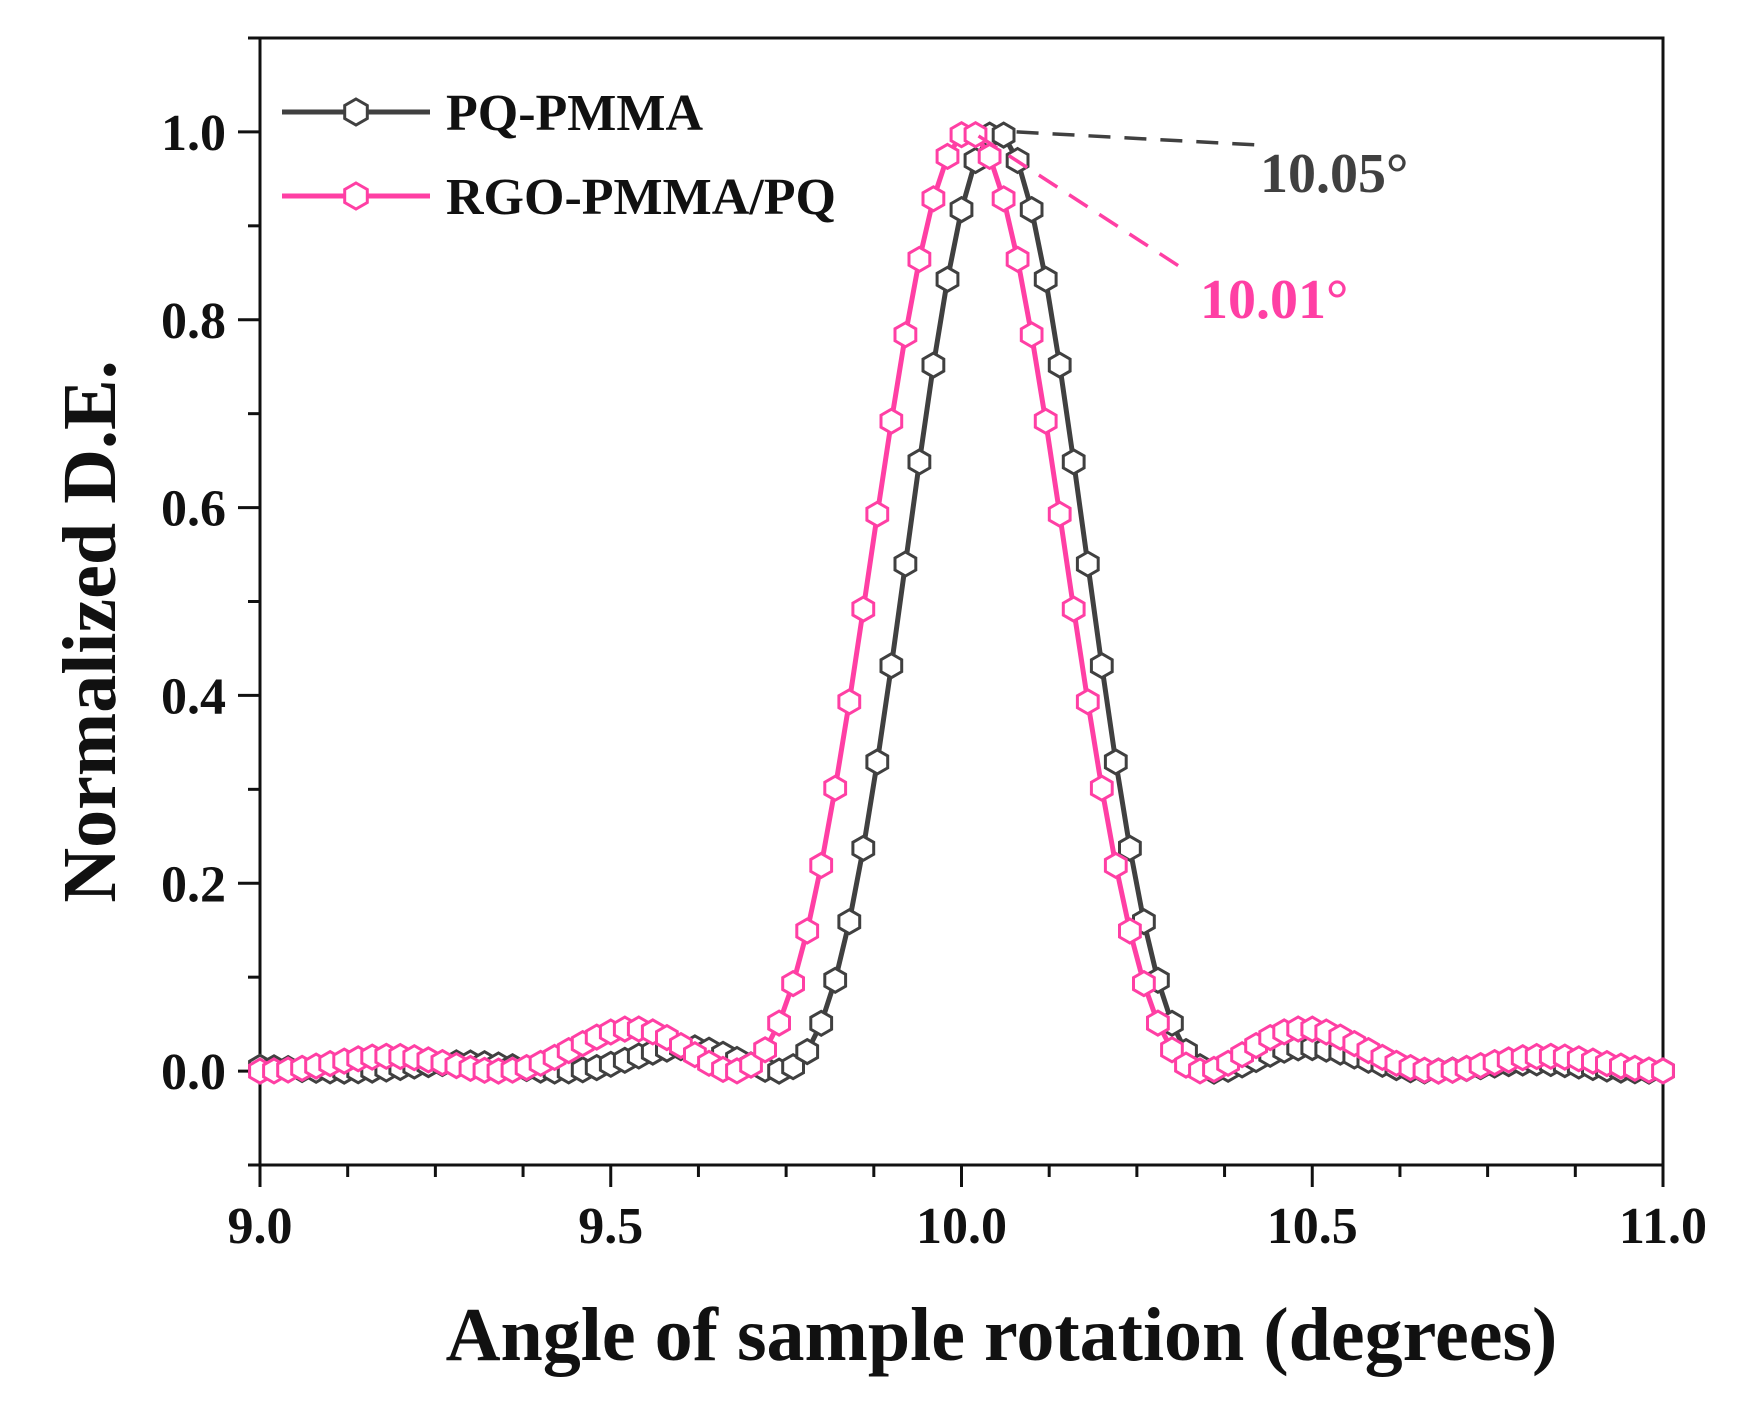 Image resolution: width=1757 pixels, height=1427 pixels. I want to click on x-tick-label: 10.5, so click(1312, 1226).